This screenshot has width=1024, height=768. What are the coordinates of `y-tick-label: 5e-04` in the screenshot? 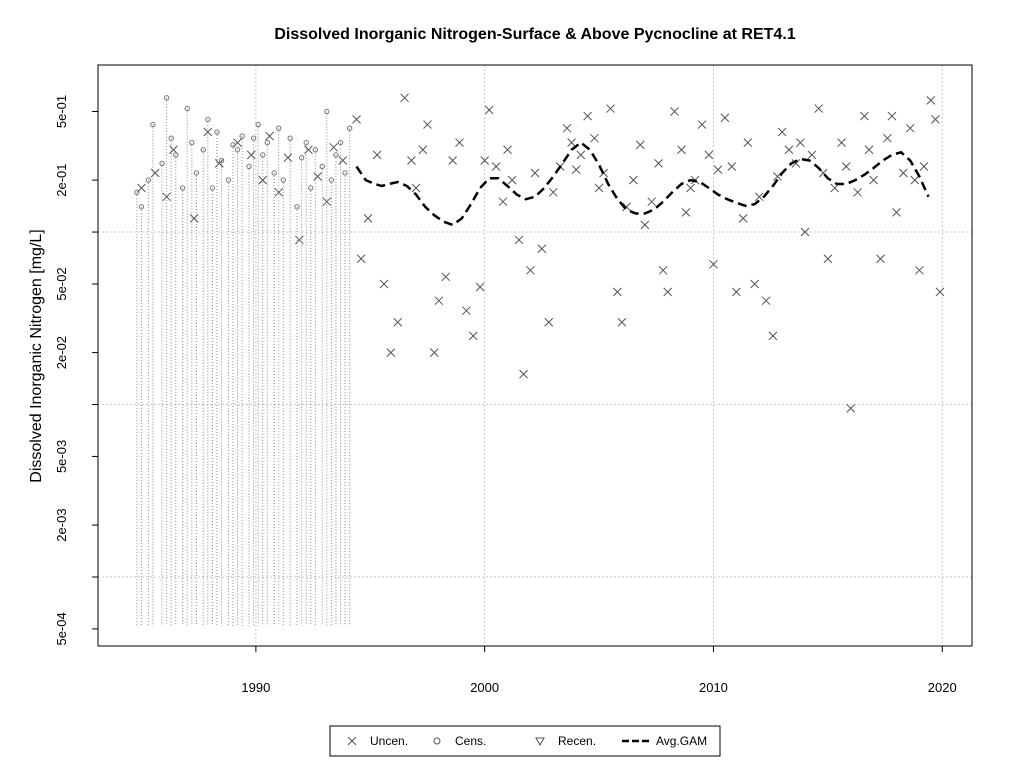 It's located at (61, 628).